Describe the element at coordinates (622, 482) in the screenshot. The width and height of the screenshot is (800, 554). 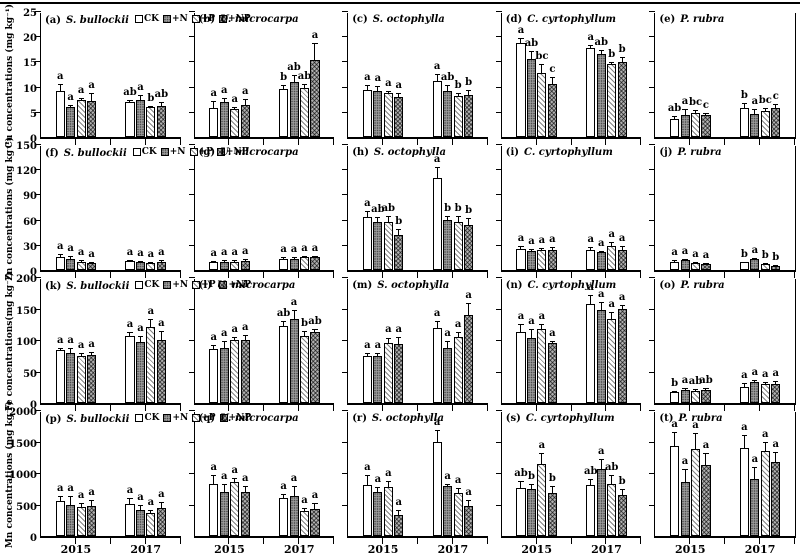
I see `significance-letter: b` at that location.